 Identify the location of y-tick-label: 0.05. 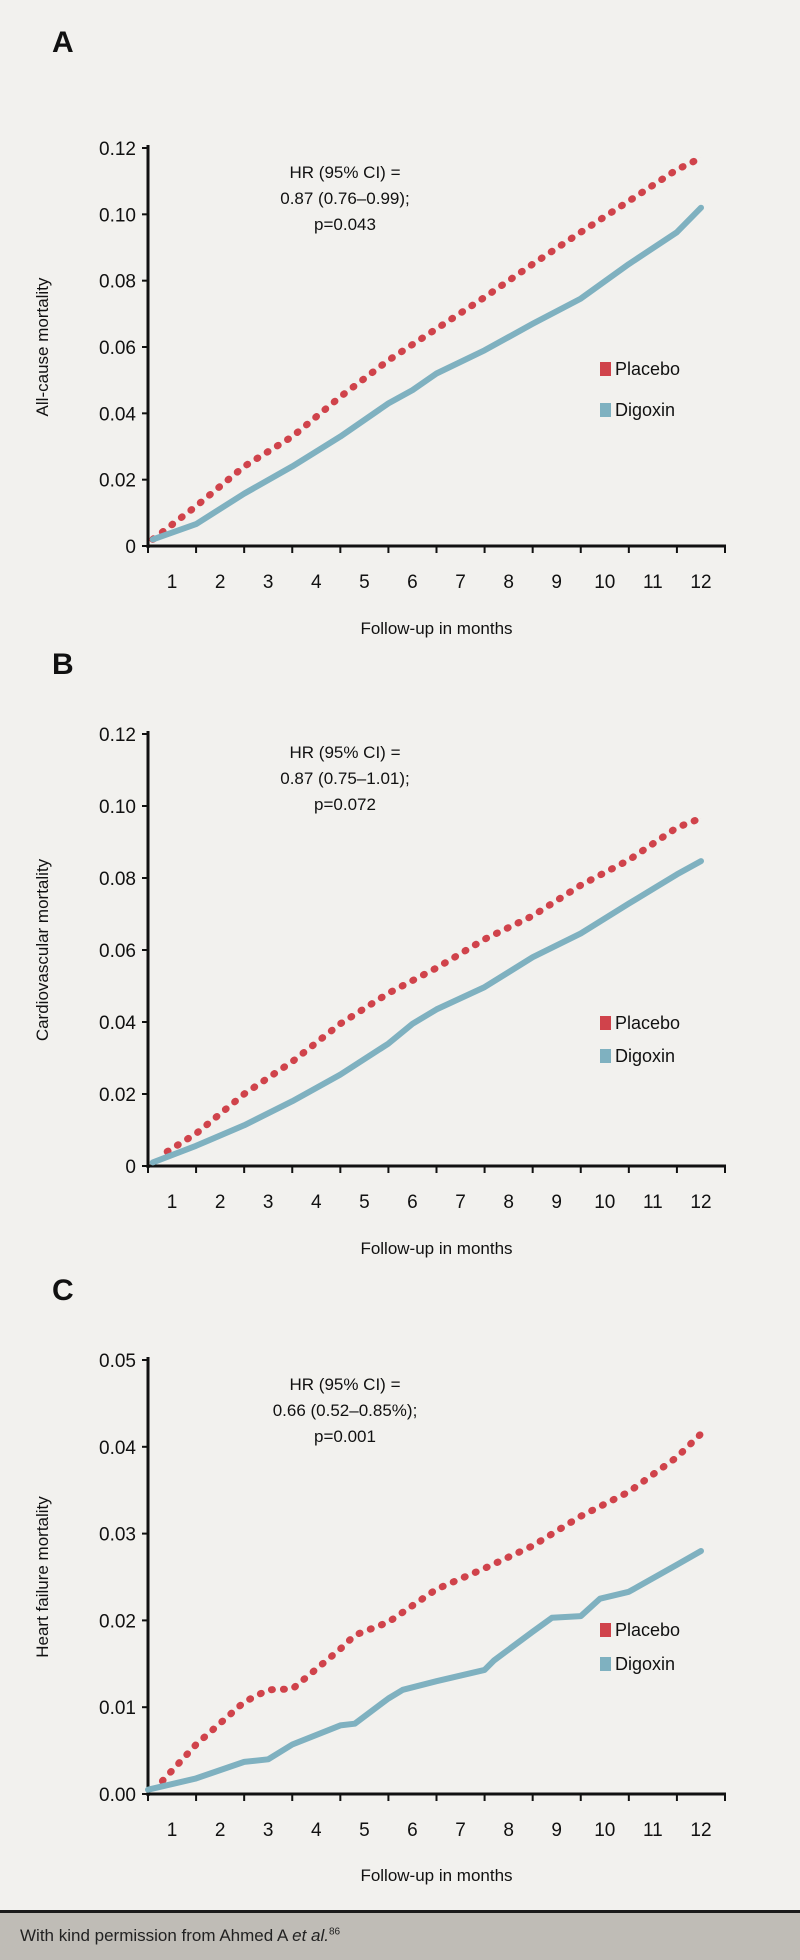
(117, 1361).